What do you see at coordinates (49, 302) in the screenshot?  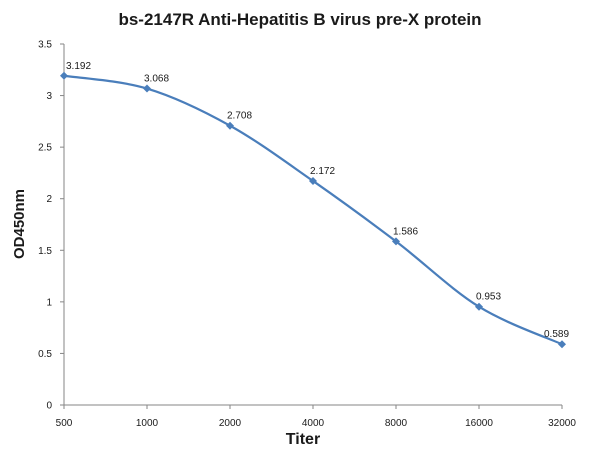 I see `y-tick-label: 1` at bounding box center [49, 302].